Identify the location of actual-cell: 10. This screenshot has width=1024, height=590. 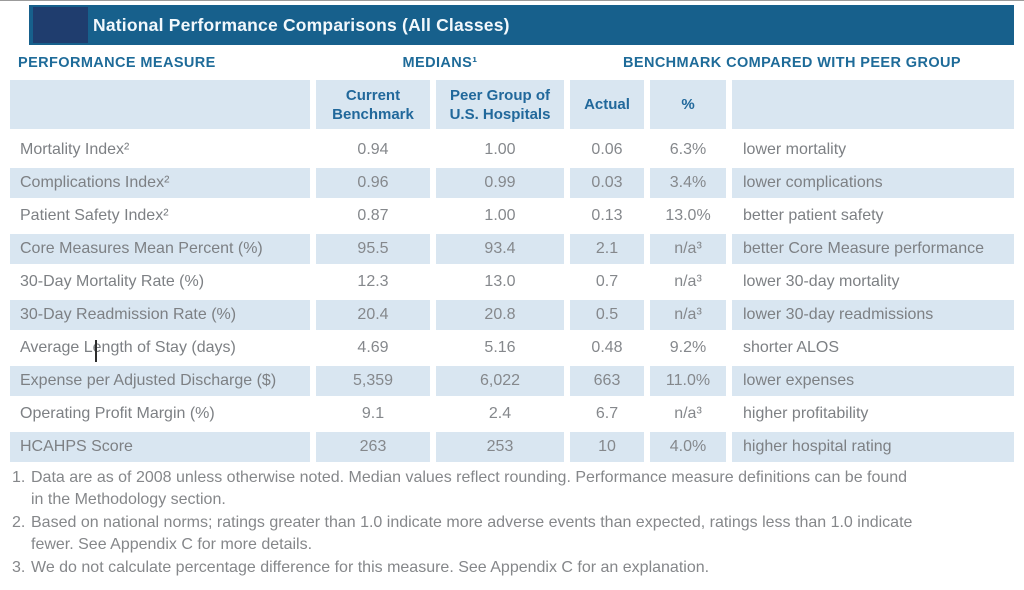
(607, 447).